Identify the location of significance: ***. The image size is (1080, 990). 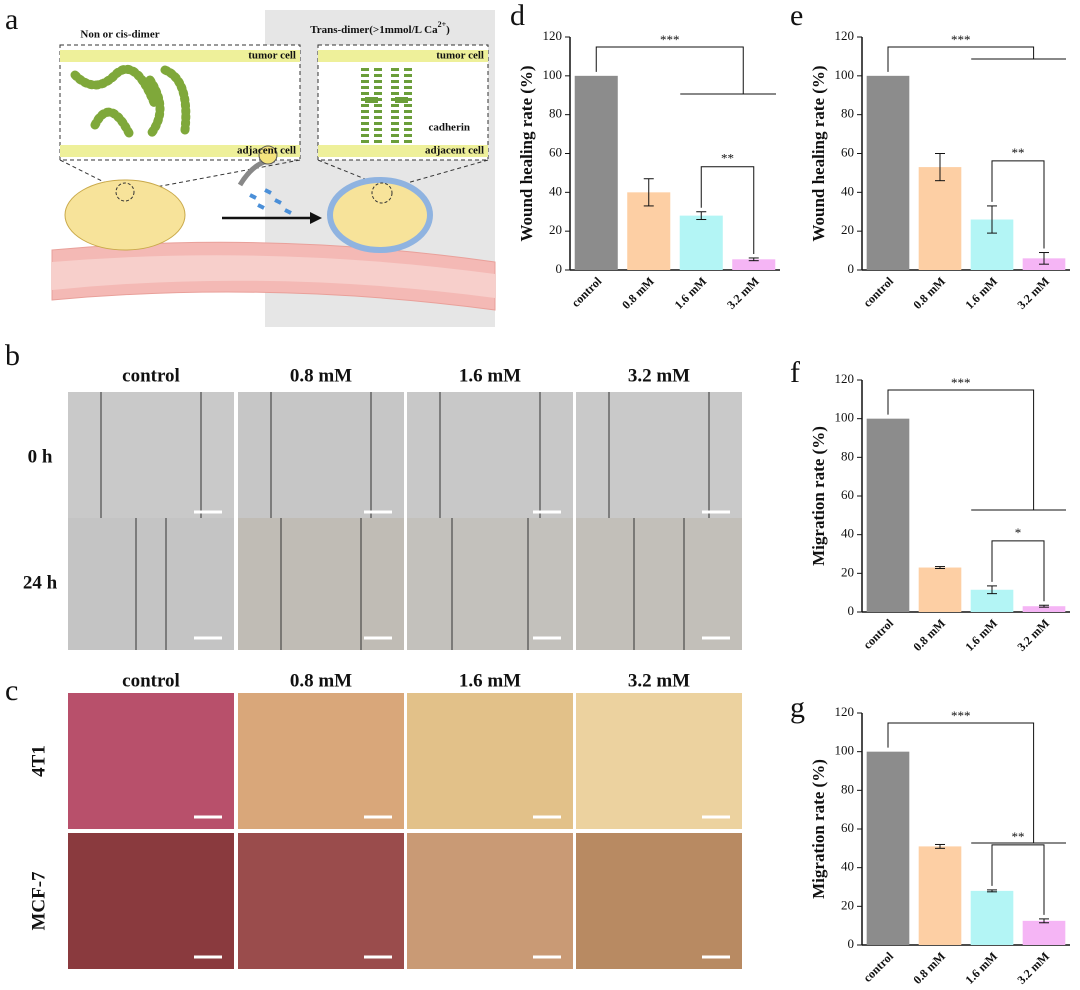
(670, 39).